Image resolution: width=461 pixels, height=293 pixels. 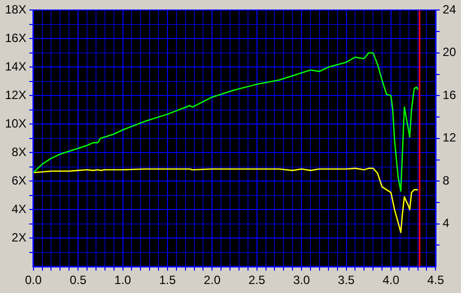 What do you see at coordinates (19, 209) in the screenshot?
I see `y-tick-label: 4X` at bounding box center [19, 209].